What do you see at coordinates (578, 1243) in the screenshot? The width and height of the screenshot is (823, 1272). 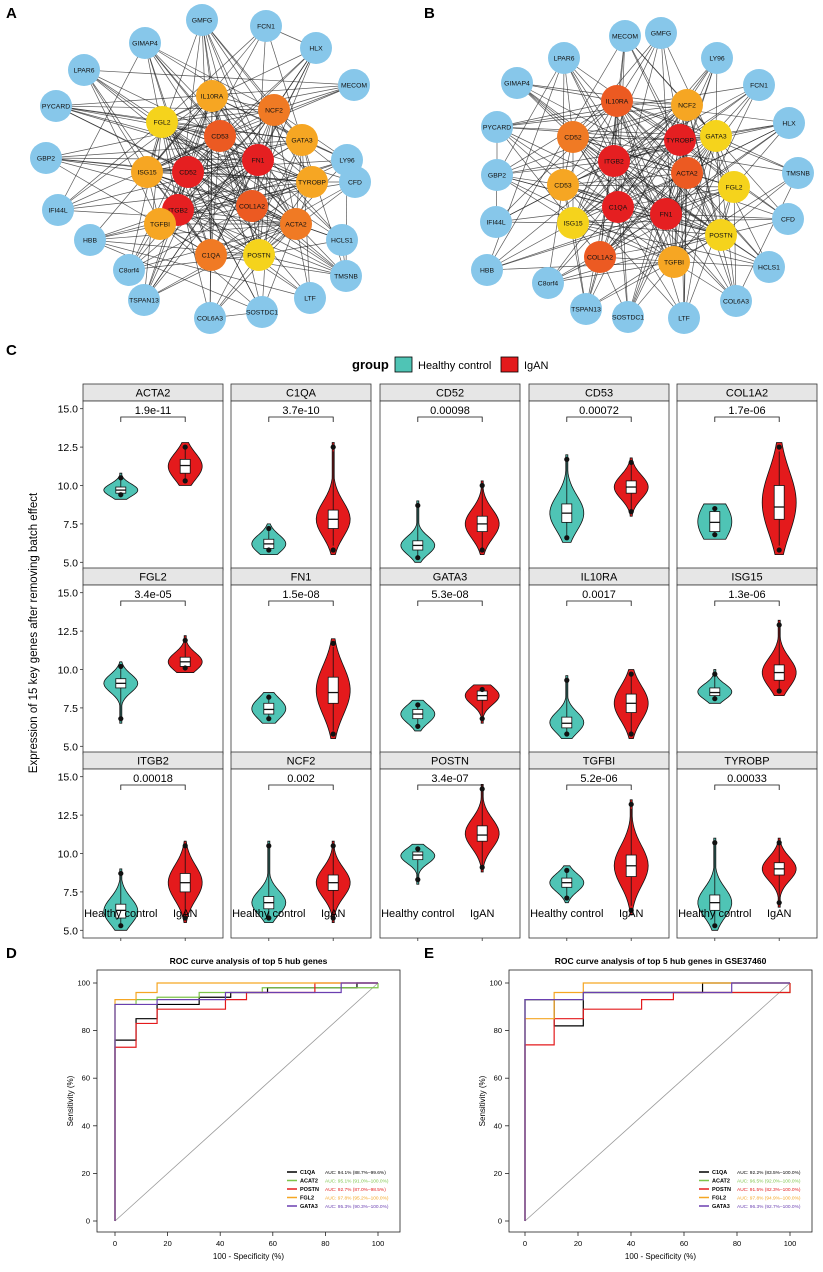 I see `roc-x-tick-label: 20` at bounding box center [578, 1243].